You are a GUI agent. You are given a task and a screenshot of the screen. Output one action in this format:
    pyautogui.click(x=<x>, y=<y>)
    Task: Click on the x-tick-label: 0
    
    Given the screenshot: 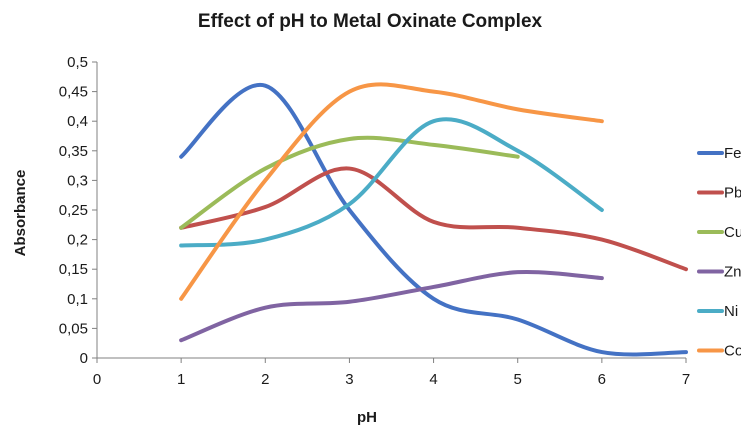 What is the action you would take?
    pyautogui.click(x=97, y=379)
    